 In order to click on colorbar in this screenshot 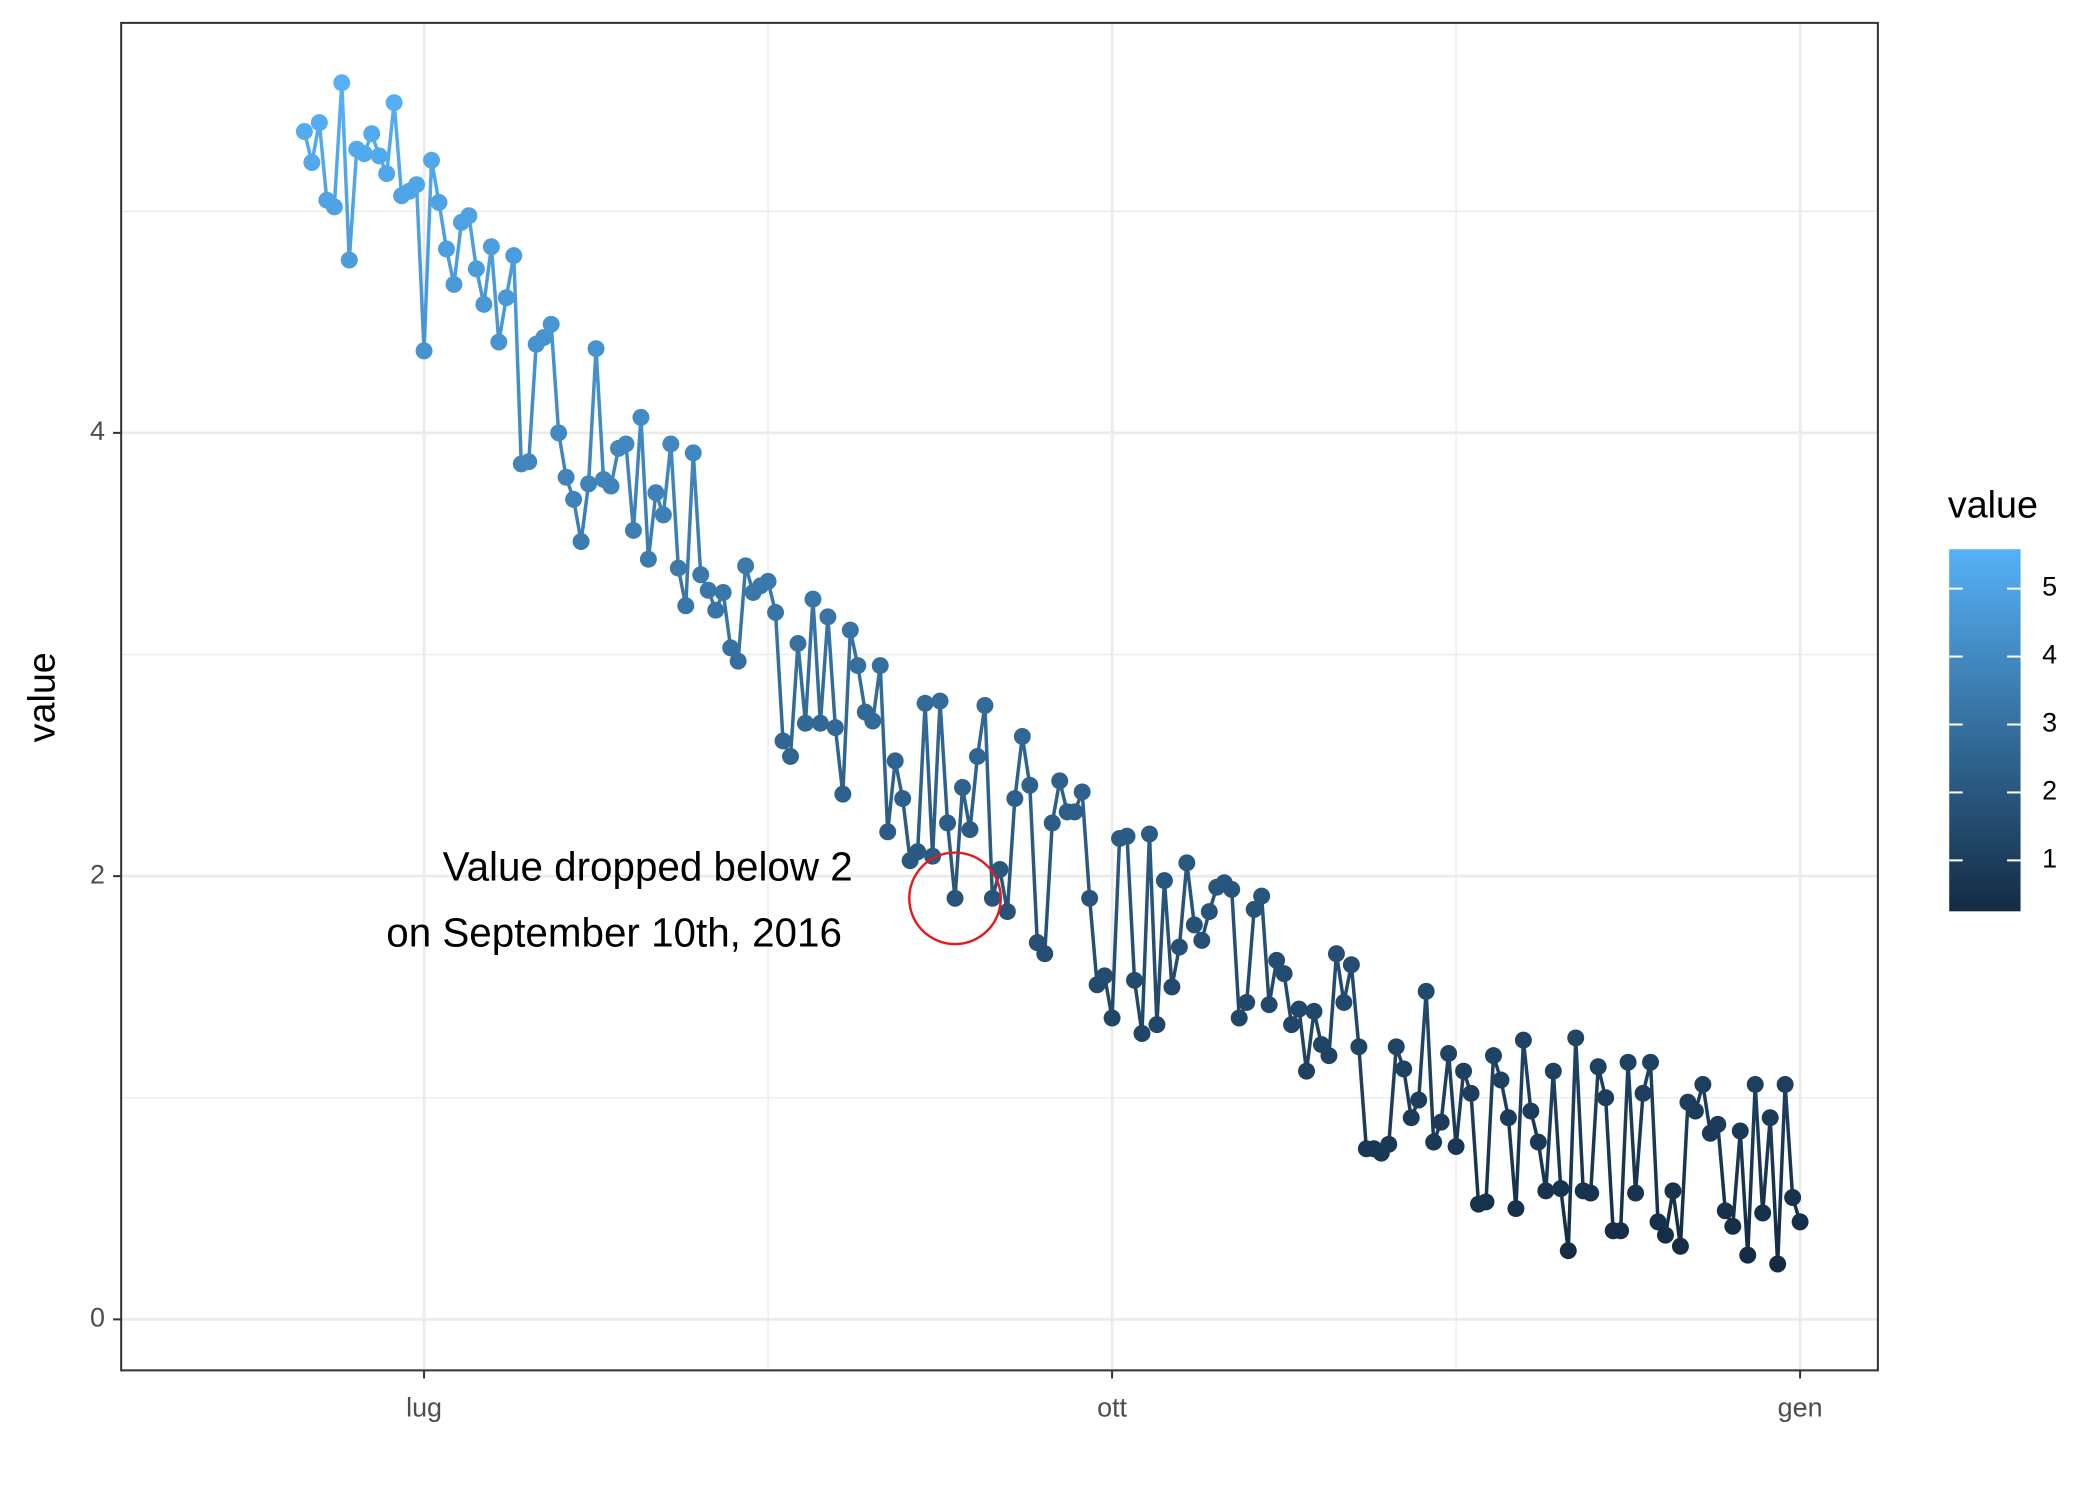, I will do `click(1985, 730)`.